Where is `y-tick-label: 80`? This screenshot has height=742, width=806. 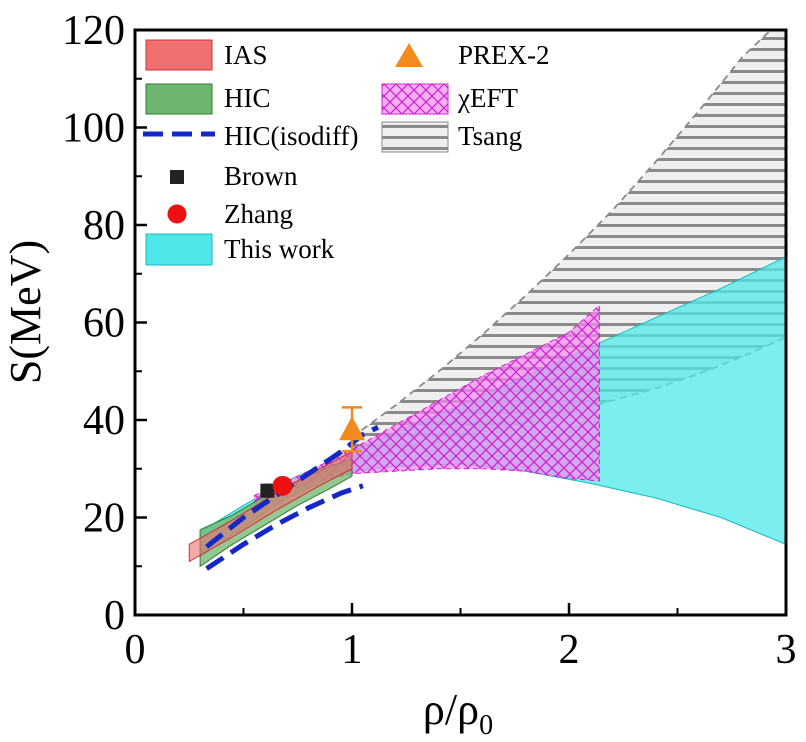
y-tick-label: 80 is located at coordinates (104, 226).